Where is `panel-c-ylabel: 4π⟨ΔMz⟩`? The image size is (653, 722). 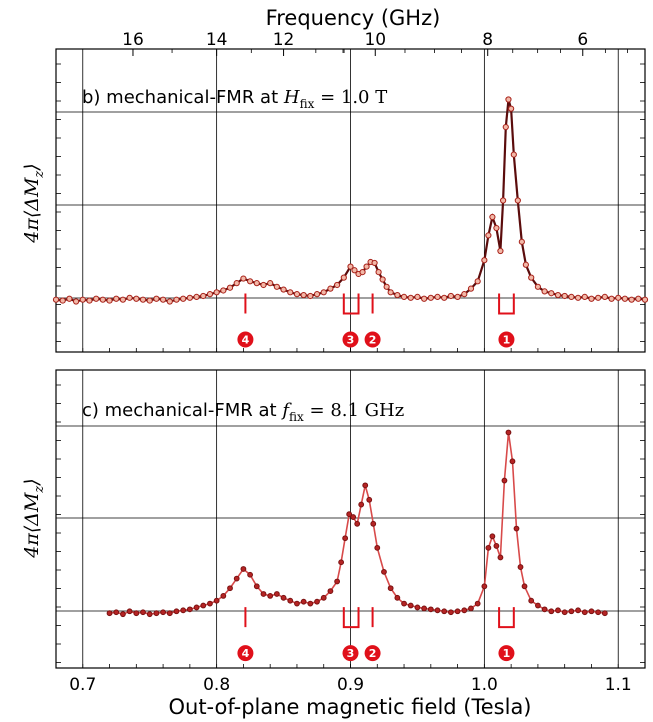 panel-c-ylabel: 4π⟨ΔMz⟩ is located at coordinates (34, 518).